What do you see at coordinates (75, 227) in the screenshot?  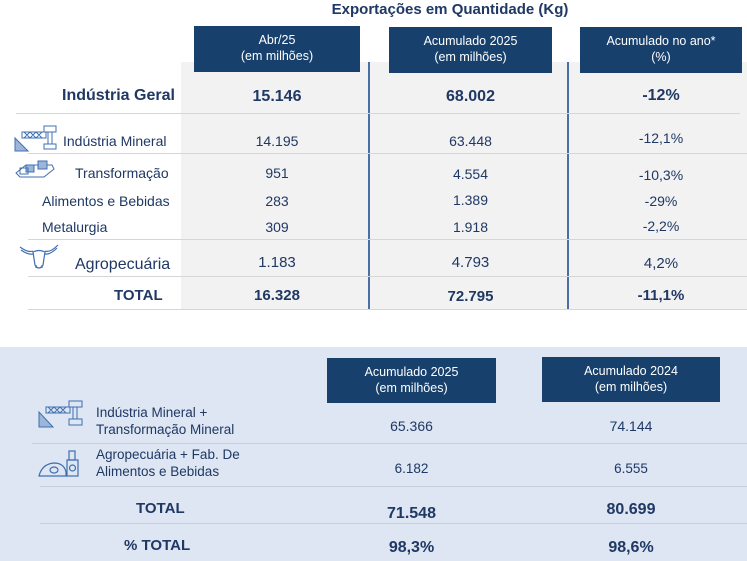 I see `row-label: Metalurgia` at bounding box center [75, 227].